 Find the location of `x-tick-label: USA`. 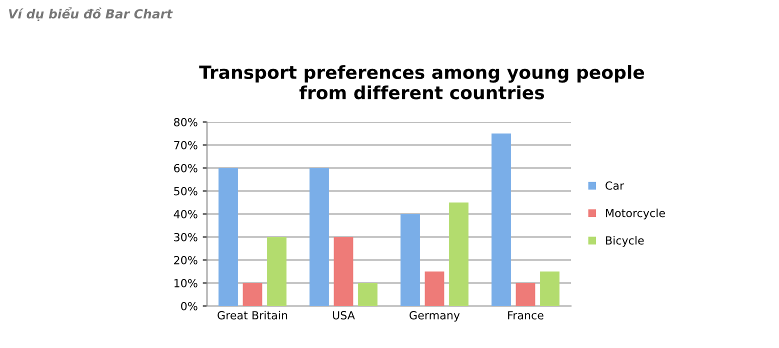

x-tick-label: USA is located at coordinates (343, 315).